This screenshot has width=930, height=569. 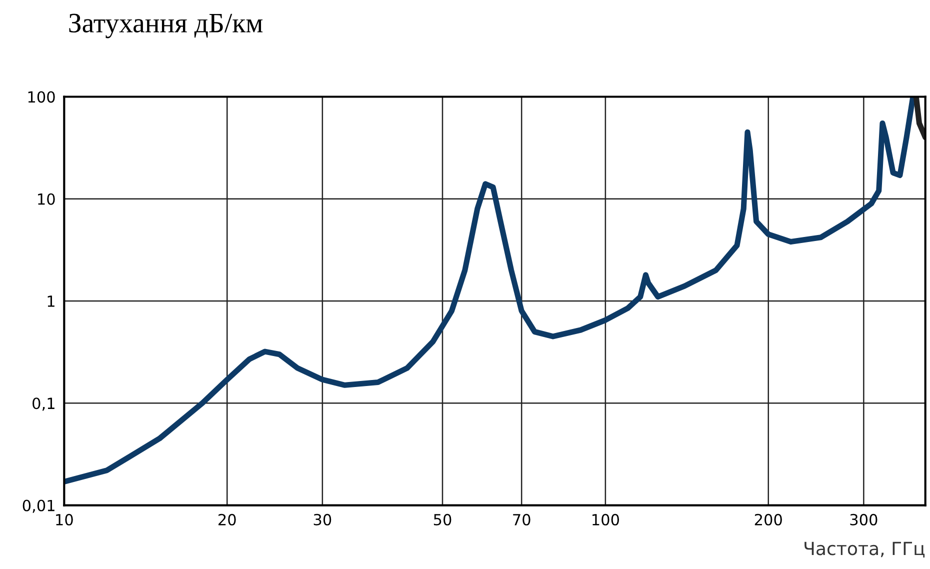 I want to click on x-tick-label: 50, so click(x=443, y=520).